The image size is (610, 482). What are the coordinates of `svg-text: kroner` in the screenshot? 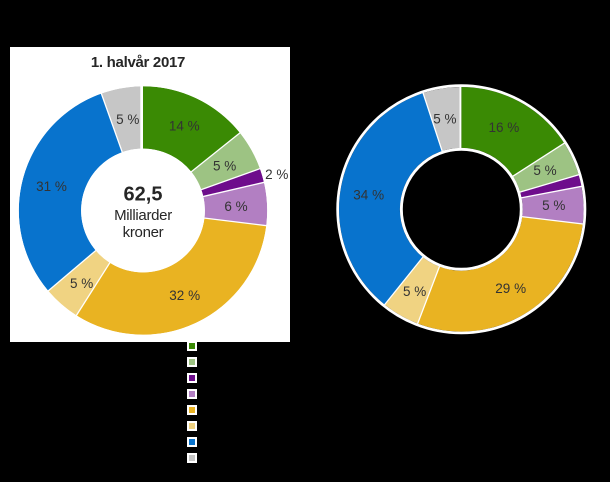 It's located at (143, 232).